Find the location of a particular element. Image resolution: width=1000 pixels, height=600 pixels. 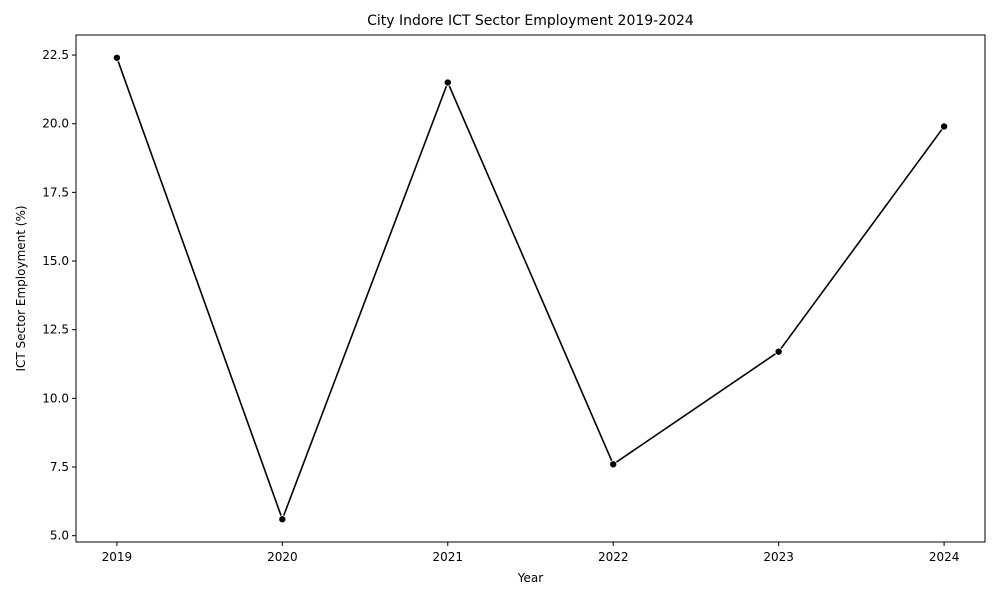

x-tick-label: 2021 is located at coordinates (448, 557).